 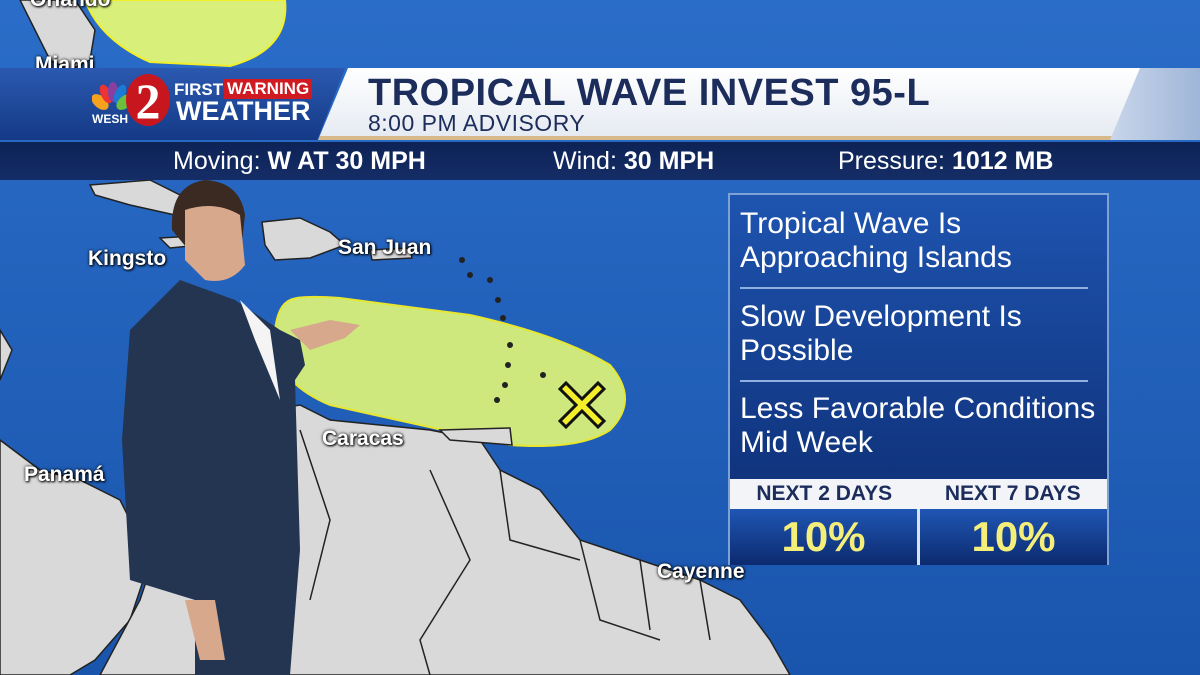 I want to click on odds-header: NEXT 2 DAYS NEXT 7 DAYS, so click(x=918, y=494).